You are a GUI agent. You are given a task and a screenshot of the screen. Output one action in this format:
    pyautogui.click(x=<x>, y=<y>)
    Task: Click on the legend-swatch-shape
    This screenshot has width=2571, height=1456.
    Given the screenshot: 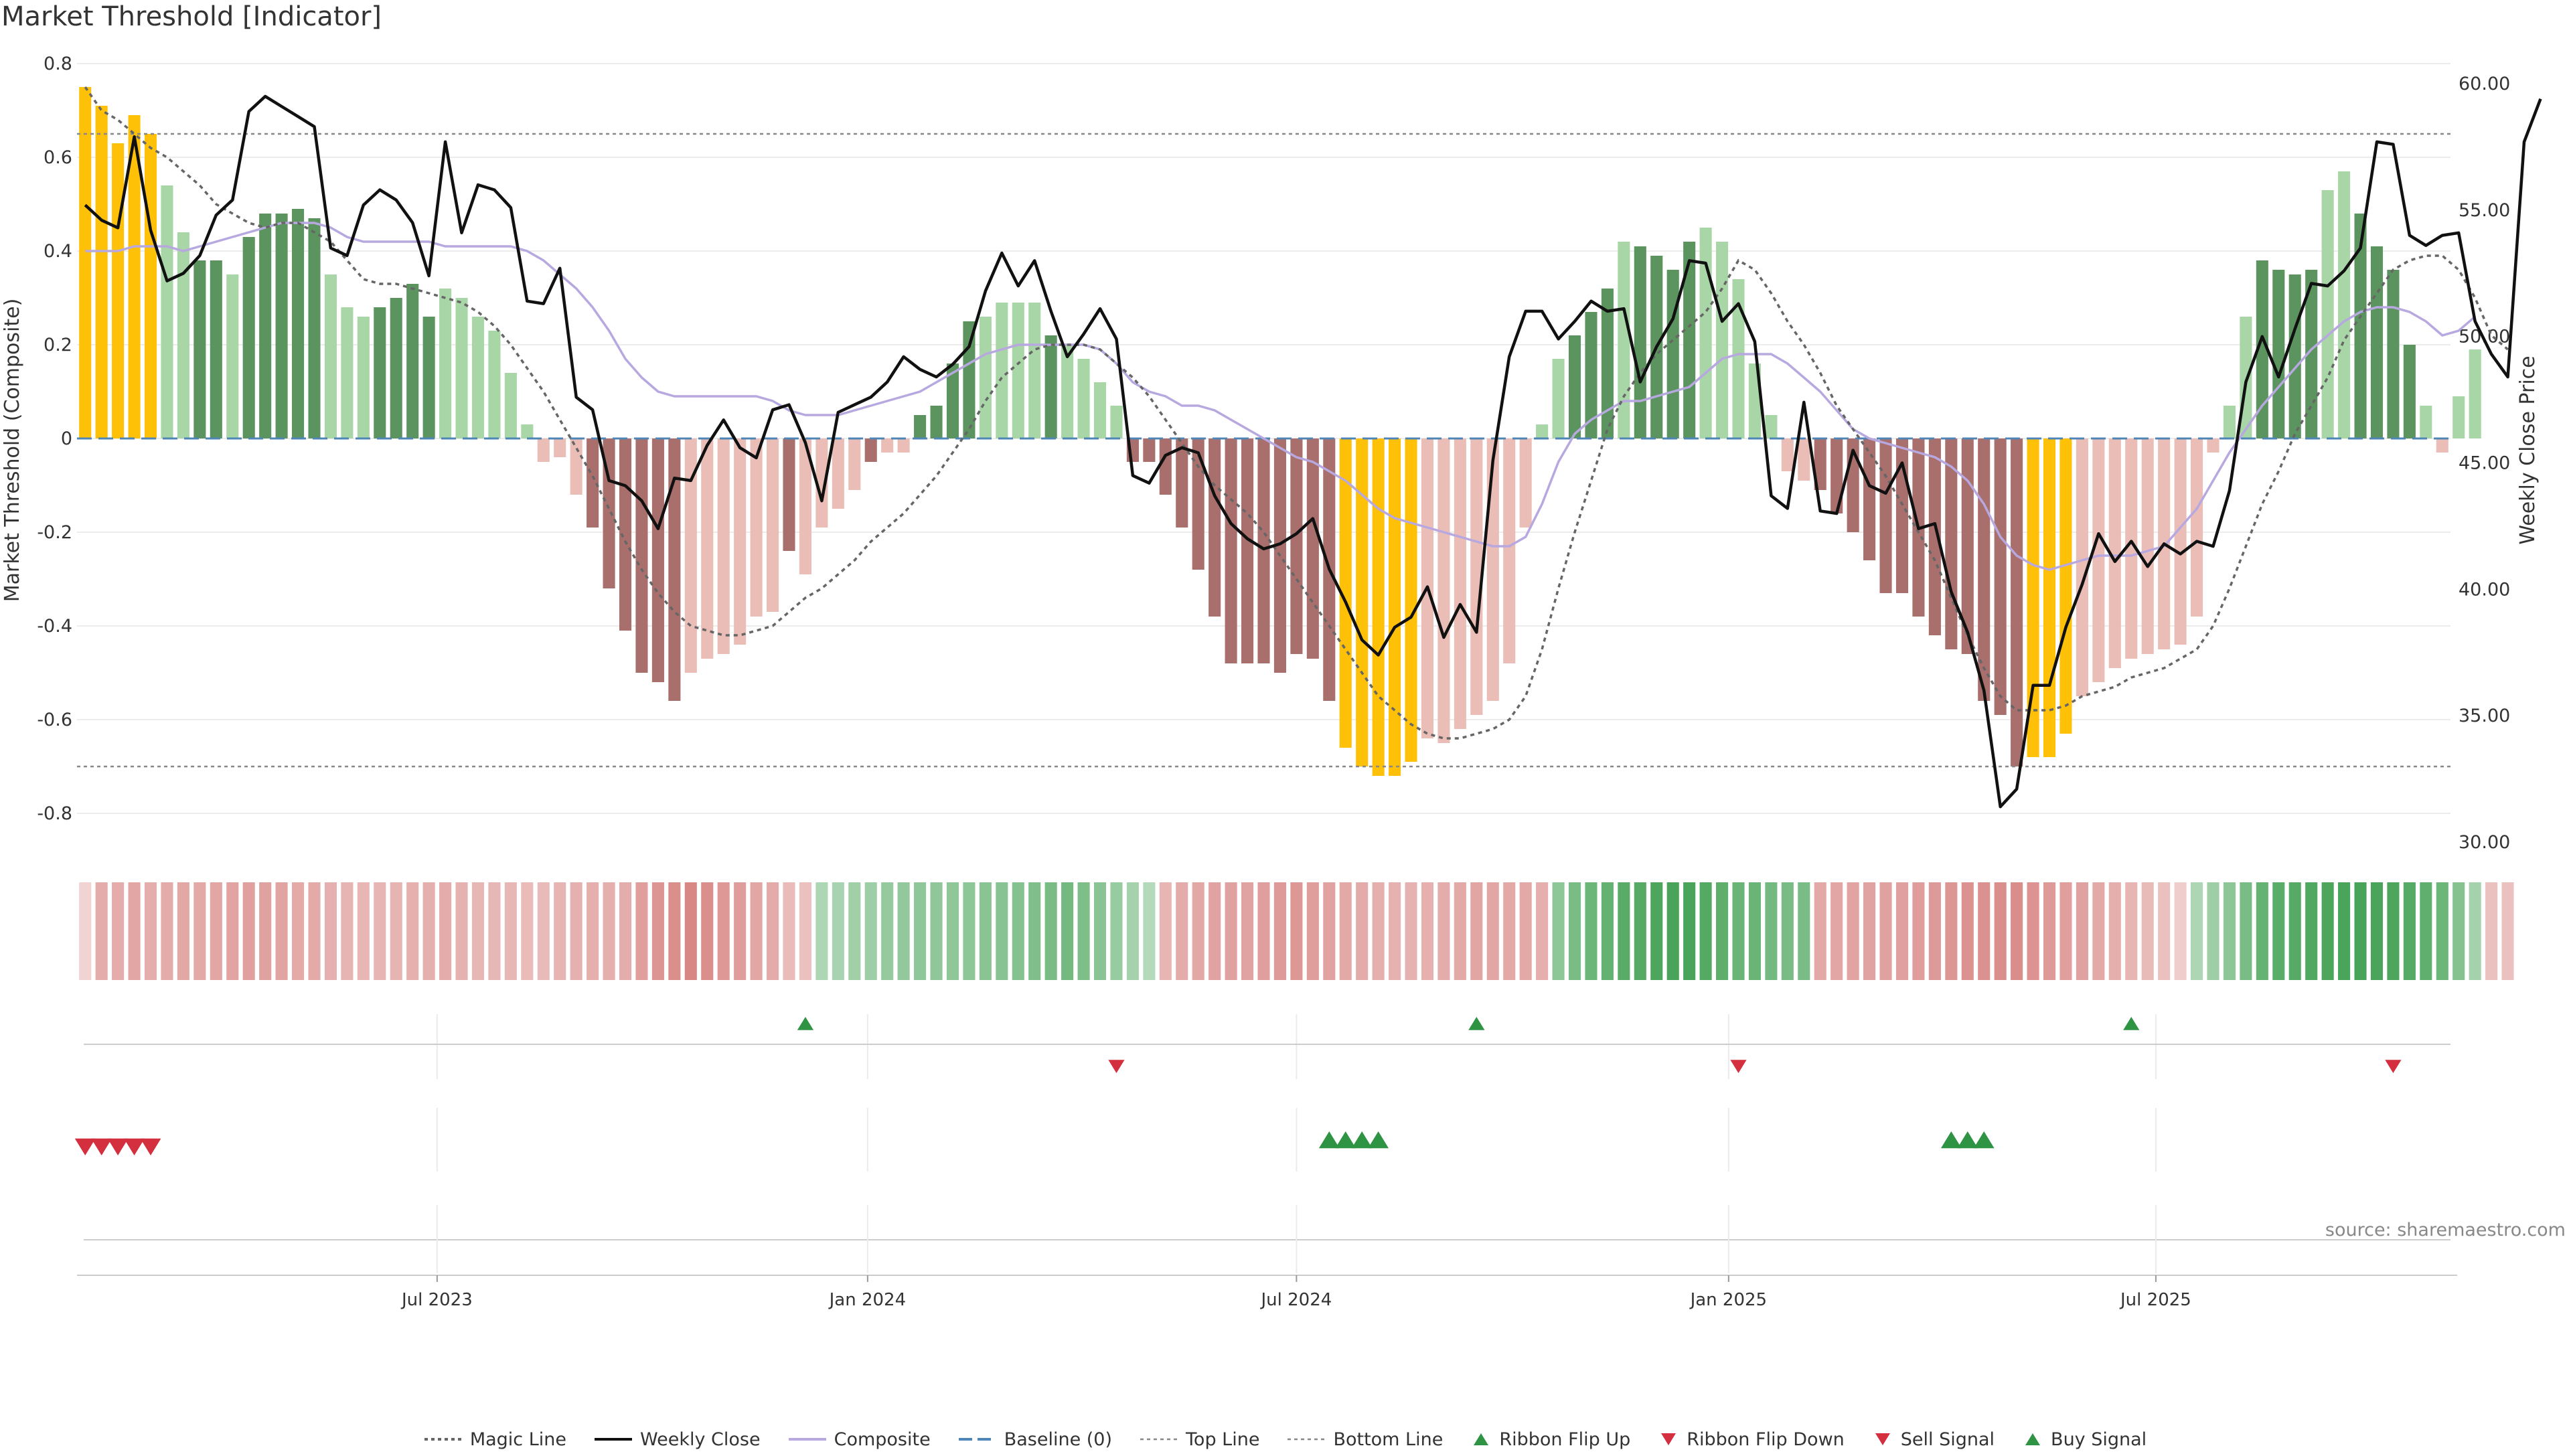 What is the action you would take?
    pyautogui.click(x=1481, y=1439)
    